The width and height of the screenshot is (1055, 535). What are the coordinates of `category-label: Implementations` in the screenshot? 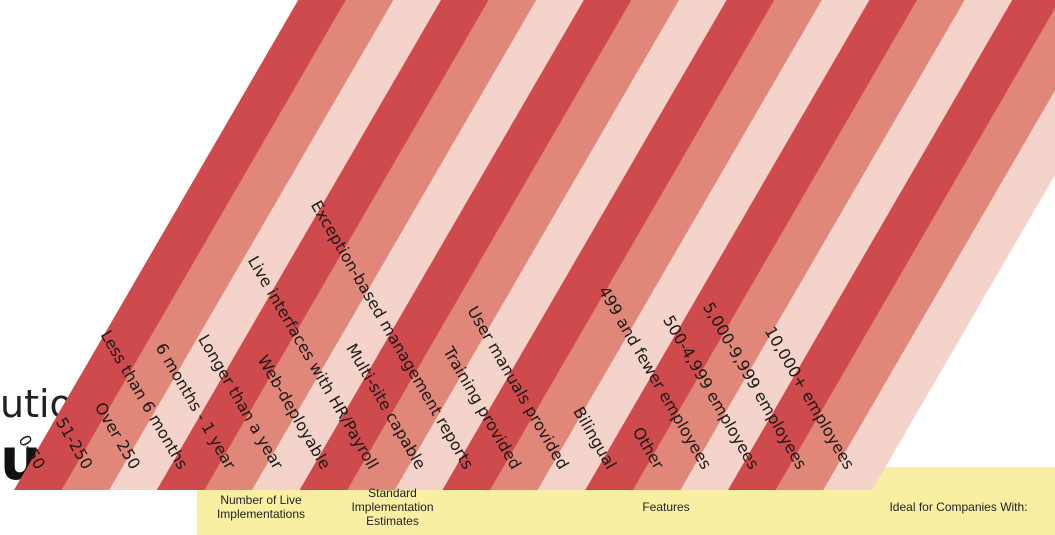 It's located at (261, 514).